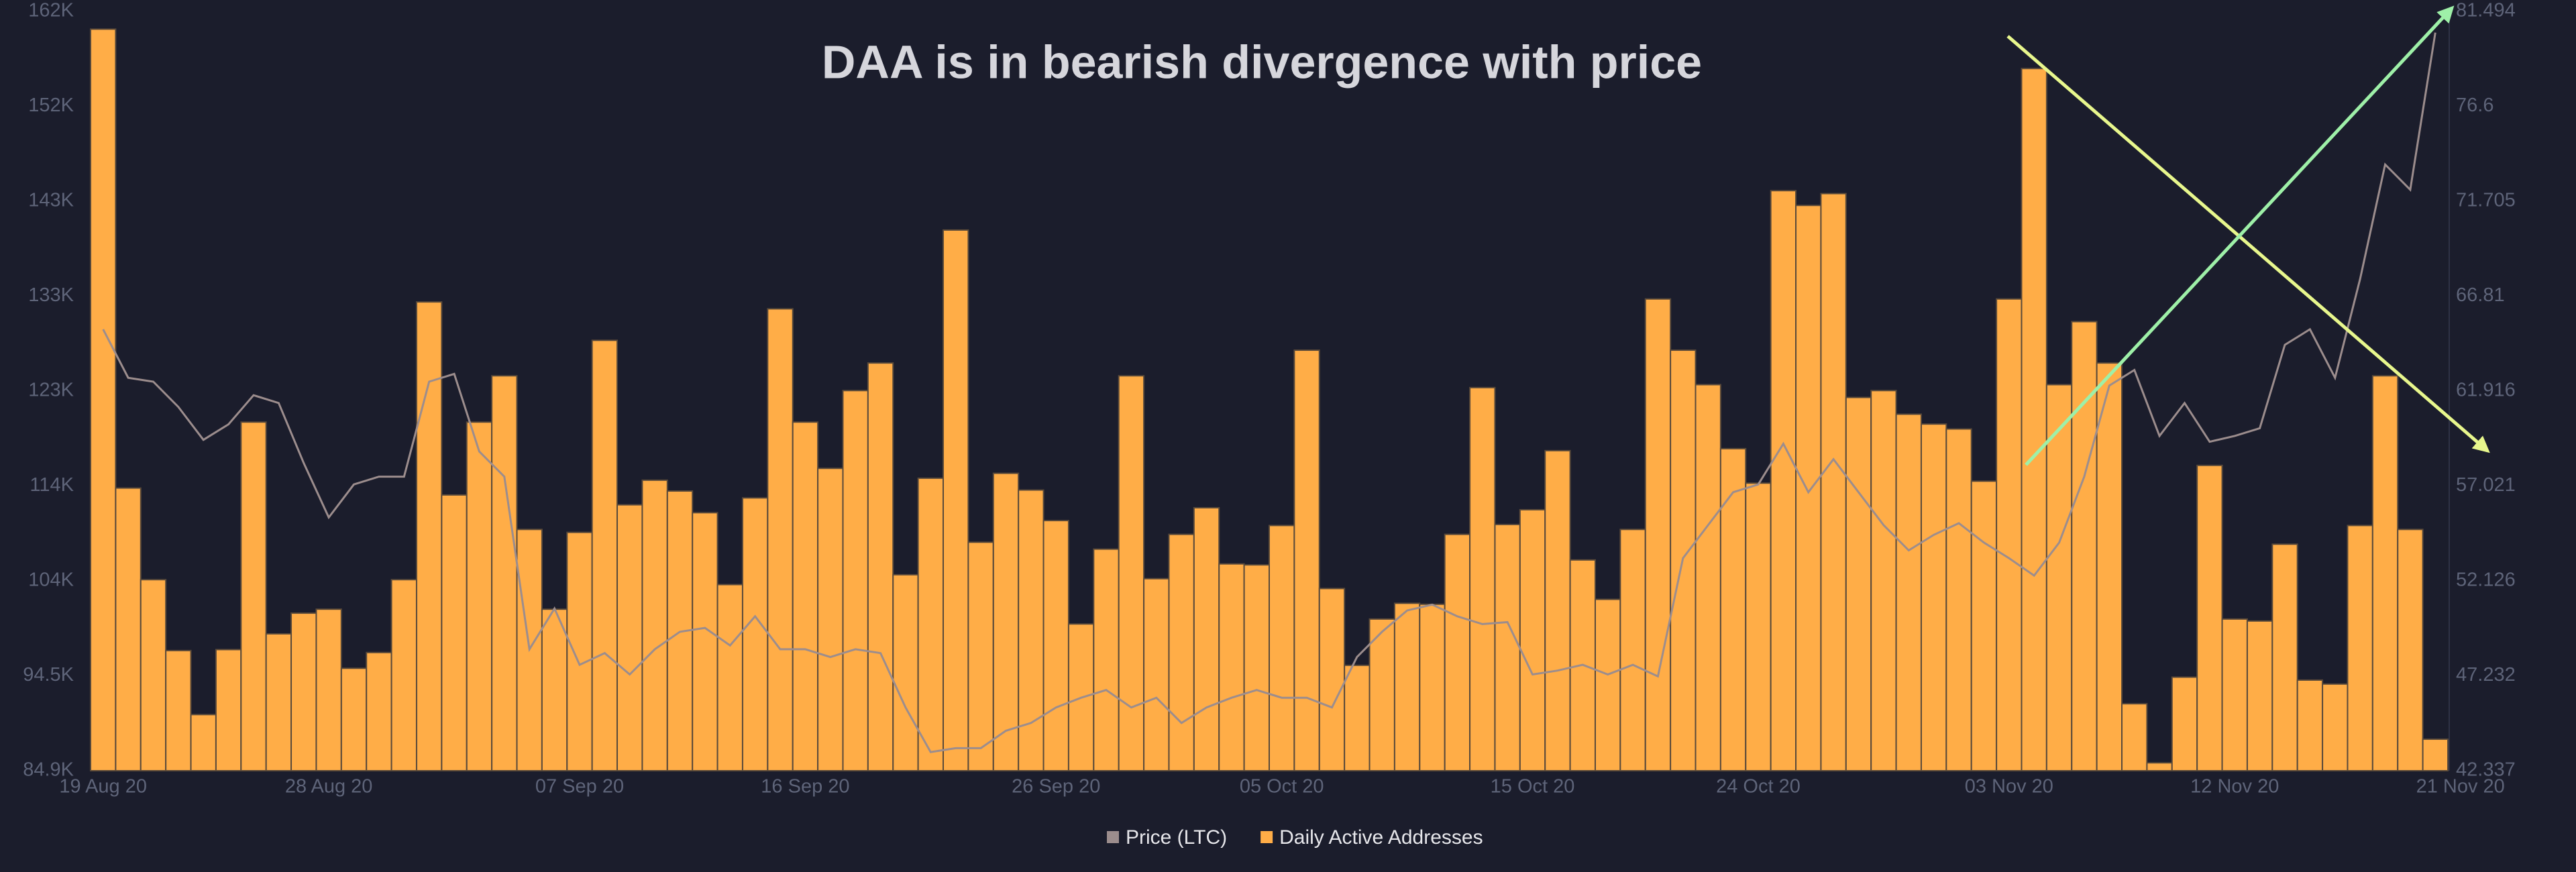  I want to click on x-tick-label: 24 Oct 20, so click(1758, 787).